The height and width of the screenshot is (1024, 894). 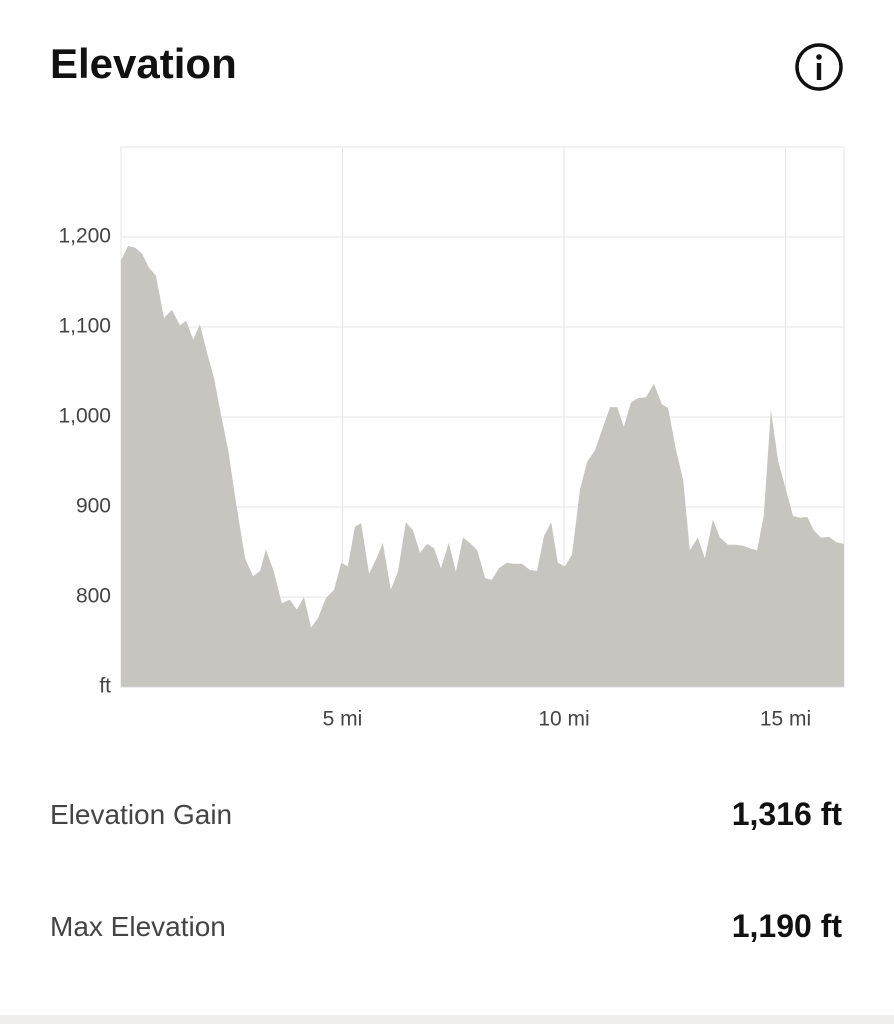 I want to click on stat-row: Elevation Gain 1,316 ft, so click(x=446, y=814).